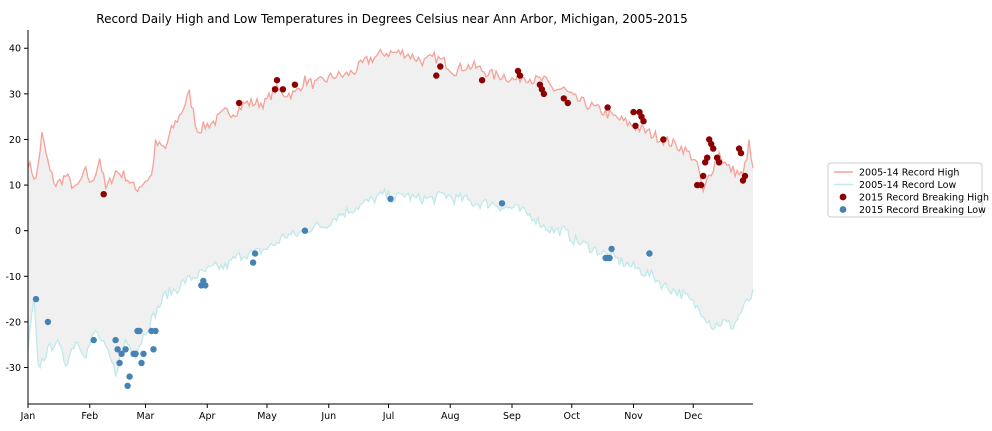 The height and width of the screenshot is (431, 992). What do you see at coordinates (907, 185) in the screenshot?
I see `legend-label: 2005-14 Record Low` at bounding box center [907, 185].